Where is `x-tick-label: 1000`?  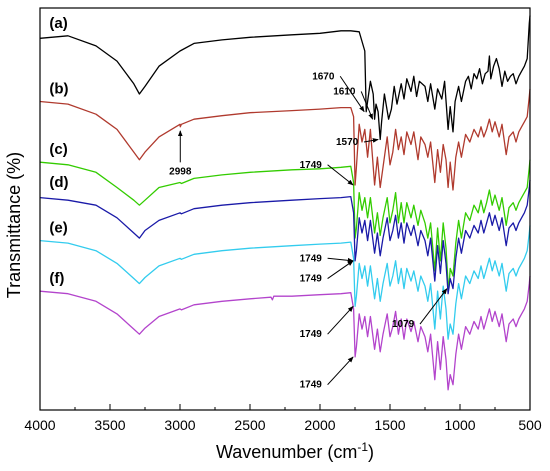
x-tick-label: 1000 is located at coordinates (459, 425).